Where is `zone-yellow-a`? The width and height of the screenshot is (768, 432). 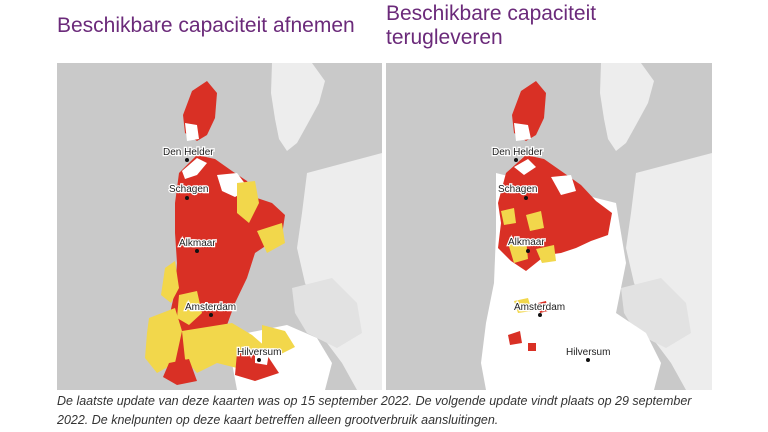
zone-yellow-a is located at coordinates (508, 216).